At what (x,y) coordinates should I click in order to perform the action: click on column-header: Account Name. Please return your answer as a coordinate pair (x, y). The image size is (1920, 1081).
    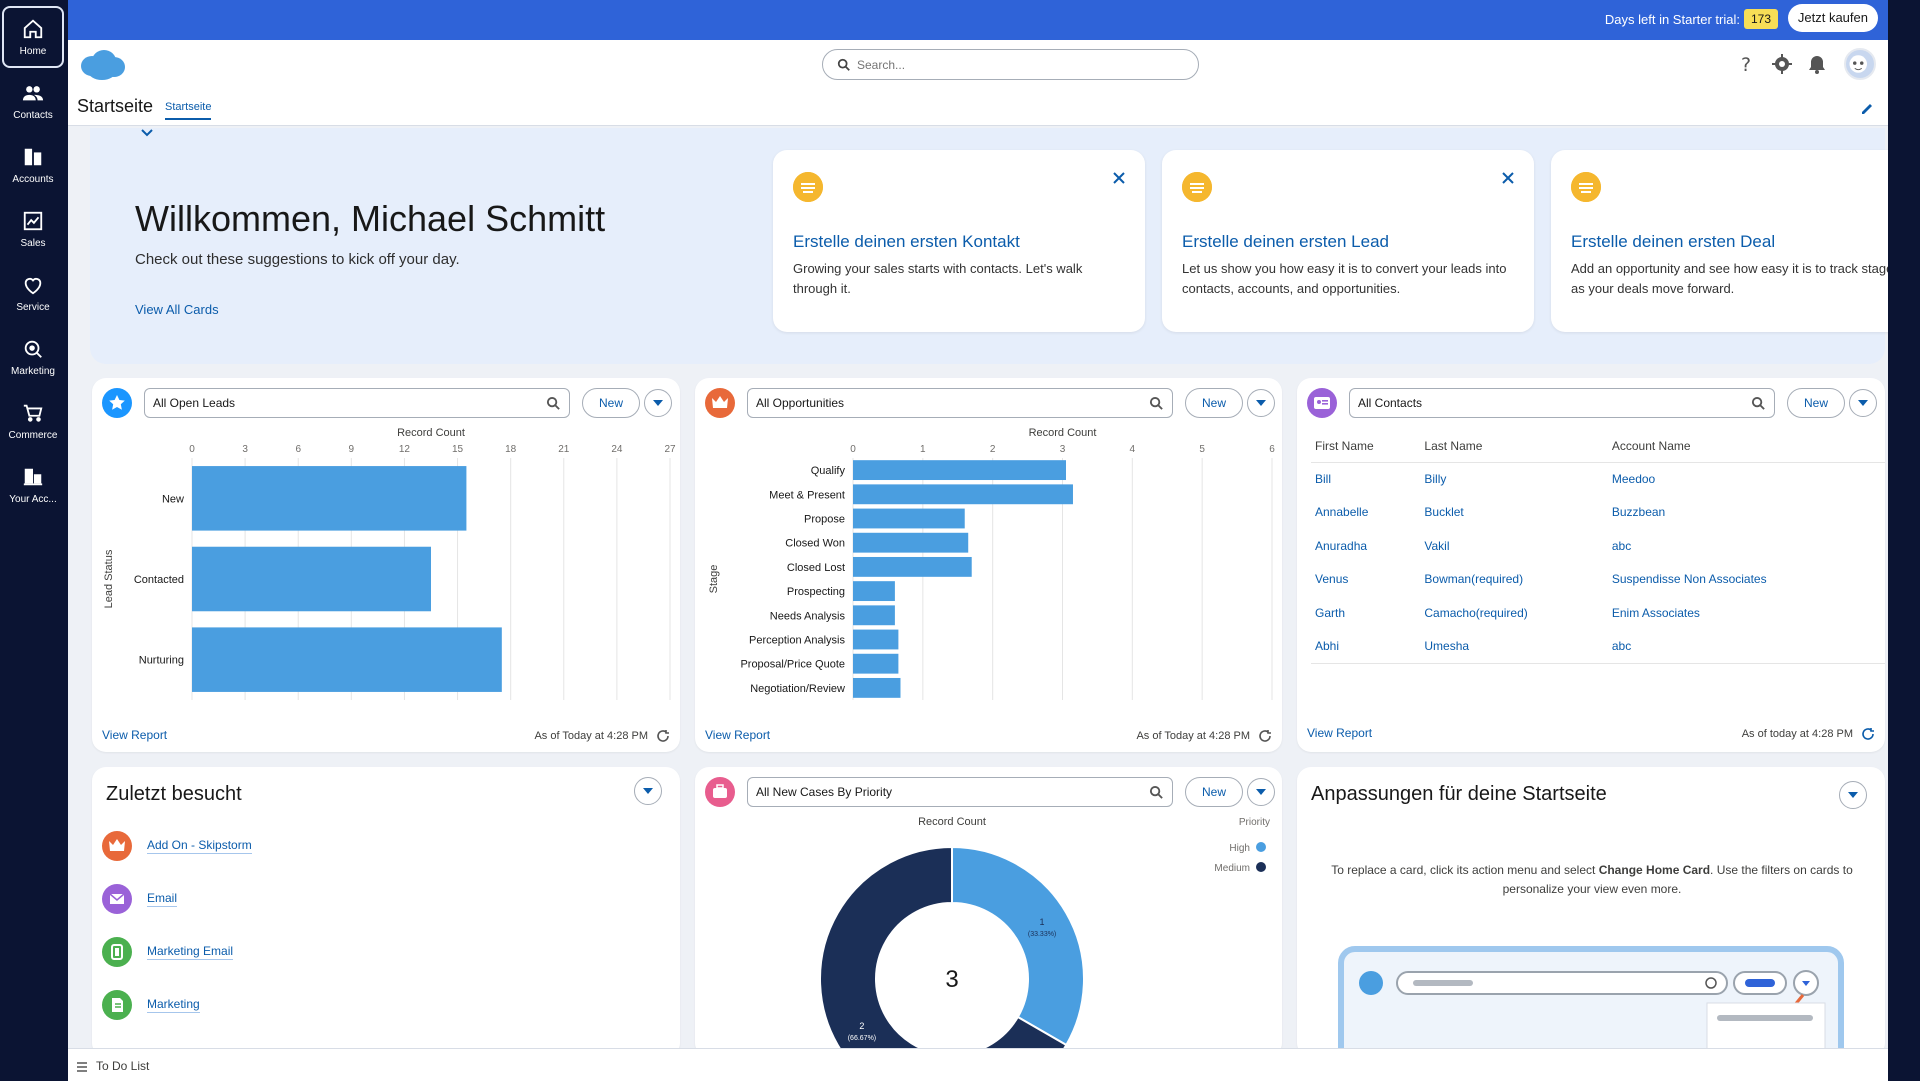
    Looking at the image, I should click on (1746, 446).